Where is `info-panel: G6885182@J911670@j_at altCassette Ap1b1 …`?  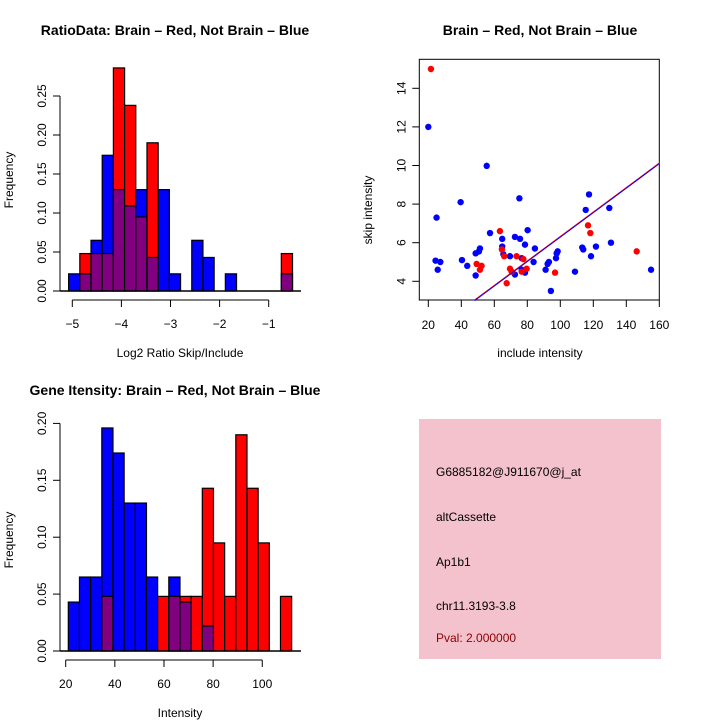
info-panel: G6885182@J911670@j_at altCassette Ap1b1 … is located at coordinates (540, 539).